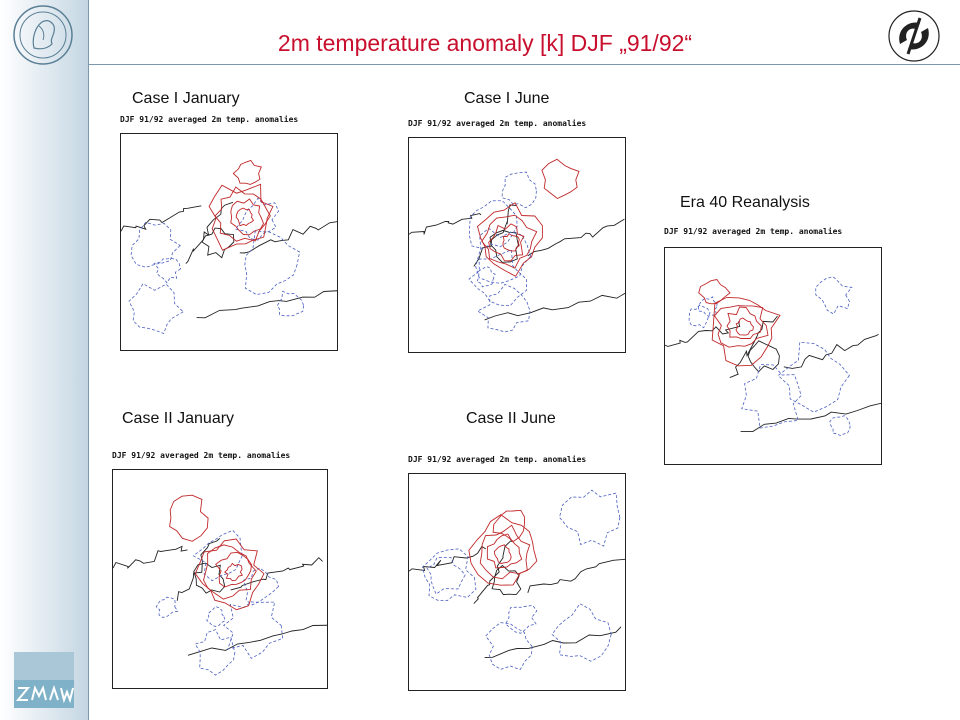 Image resolution: width=960 pixels, height=720 pixels. Describe the element at coordinates (914, 36) in the screenshot. I see `institute-logo-icon` at that location.